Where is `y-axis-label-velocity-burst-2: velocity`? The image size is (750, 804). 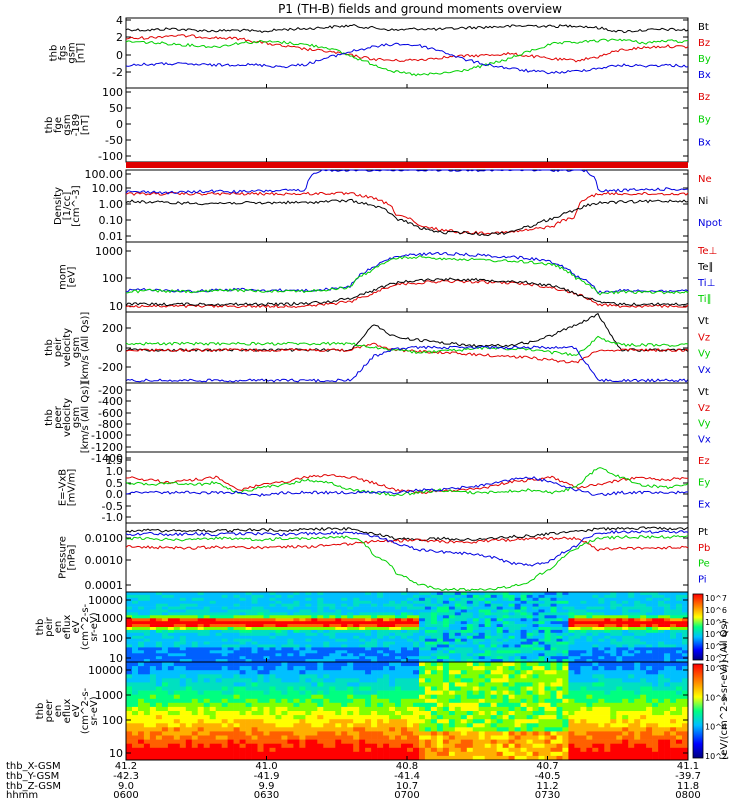
y-axis-label-velocity-burst-2: velocity is located at coordinates (67, 417).